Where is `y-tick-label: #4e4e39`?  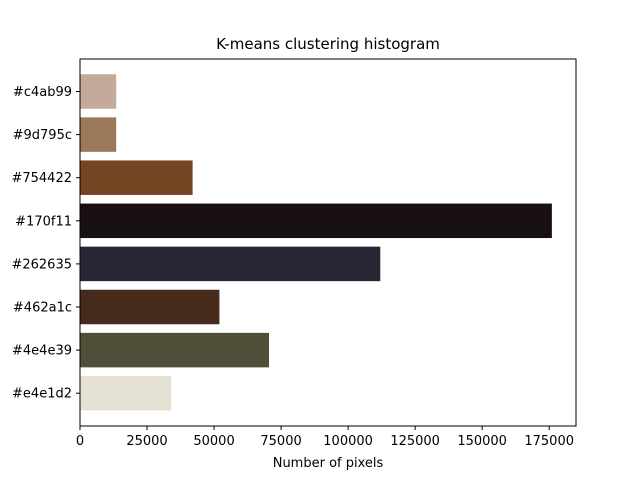 y-tick-label: #4e4e39 is located at coordinates (42, 351).